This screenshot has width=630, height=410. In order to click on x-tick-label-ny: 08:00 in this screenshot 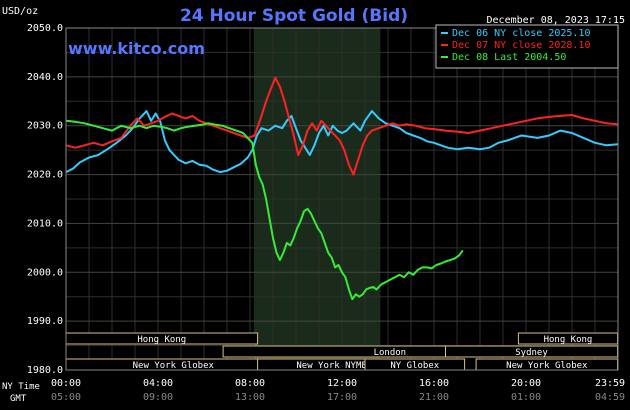, I will do `click(250, 383)`.